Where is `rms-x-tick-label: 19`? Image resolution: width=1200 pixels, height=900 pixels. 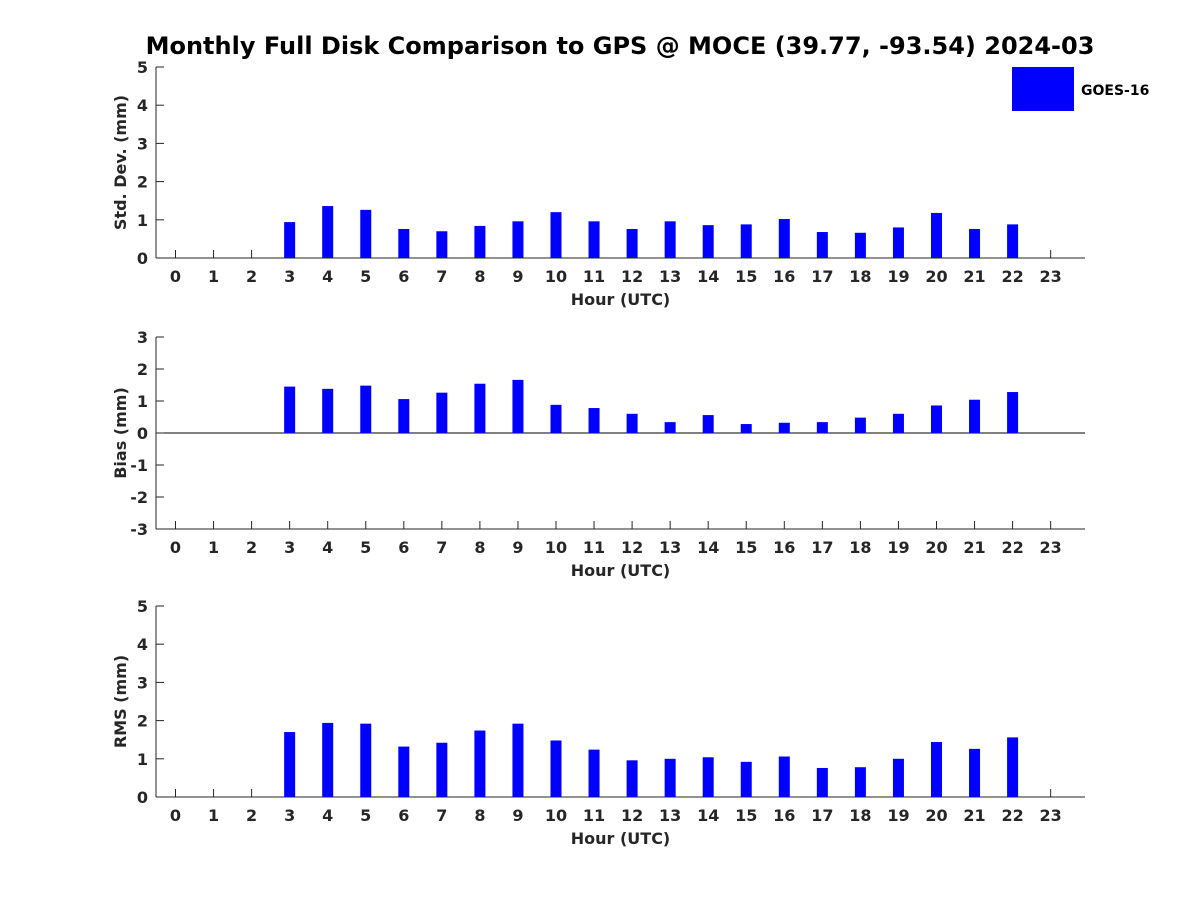
rms-x-tick-label: 19 is located at coordinates (898, 815).